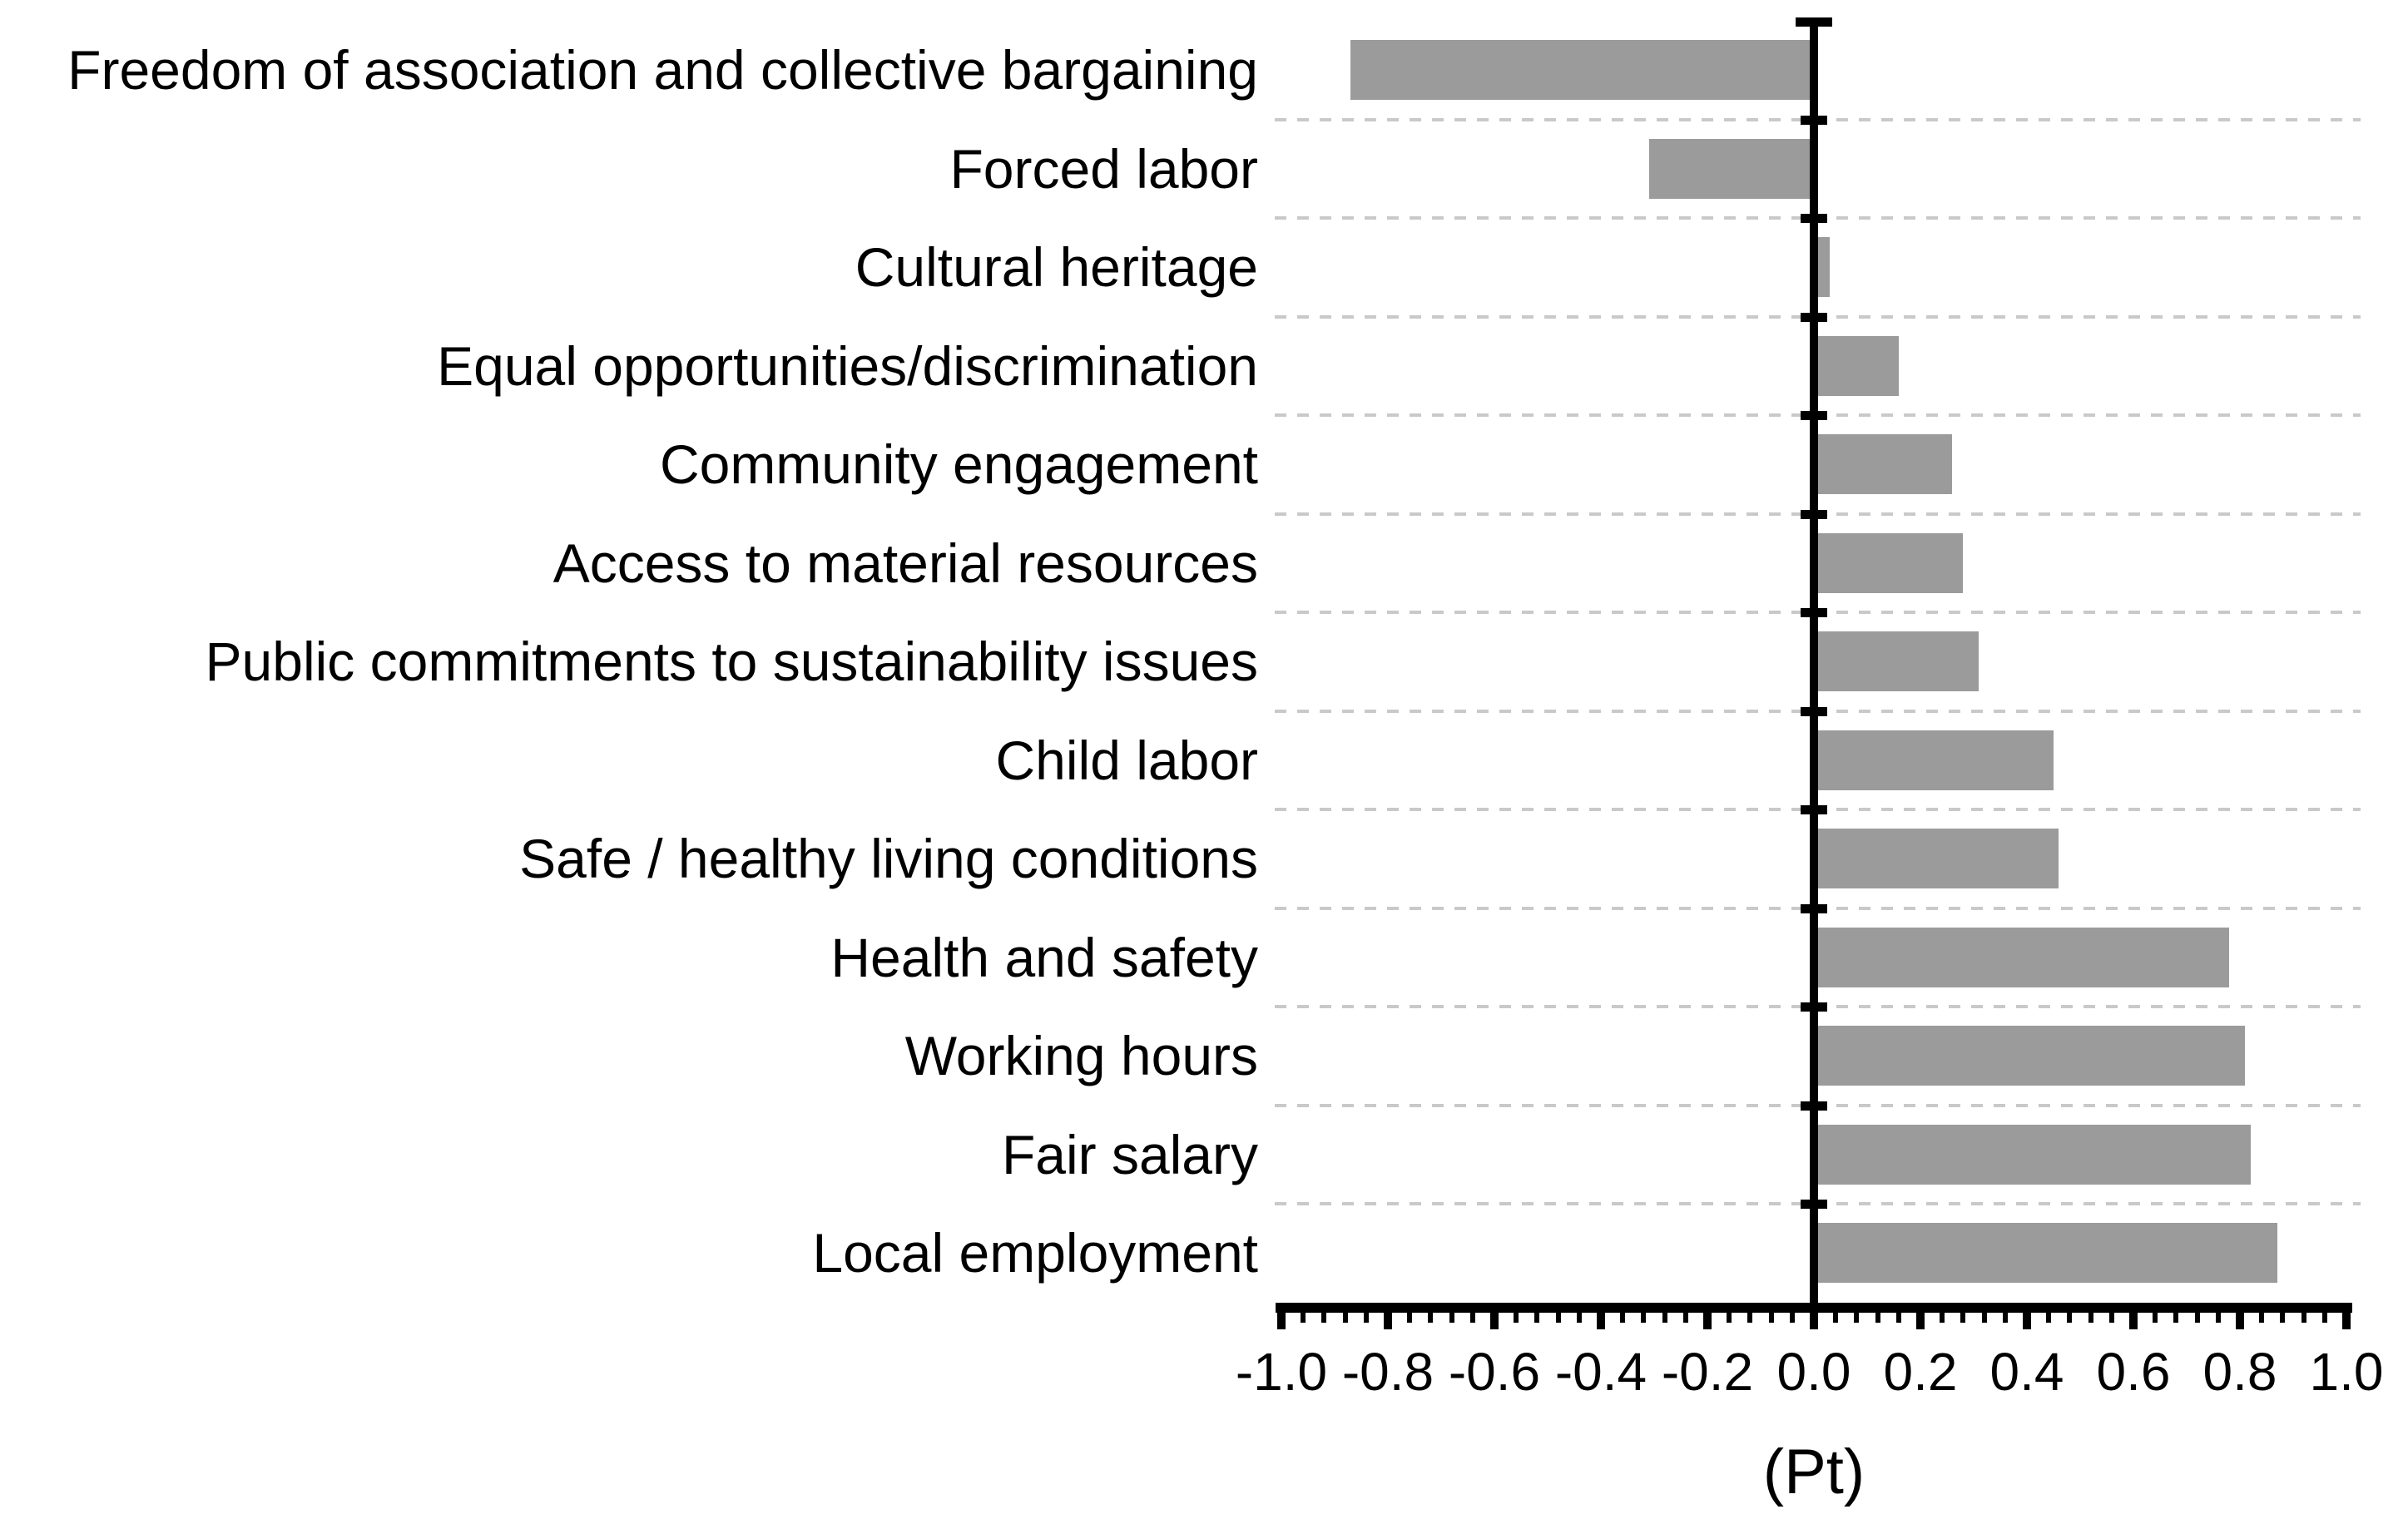 The image size is (2408, 1529). What do you see at coordinates (1495, 1372) in the screenshot?
I see `x-axis-tick-label: -0.6` at bounding box center [1495, 1372].